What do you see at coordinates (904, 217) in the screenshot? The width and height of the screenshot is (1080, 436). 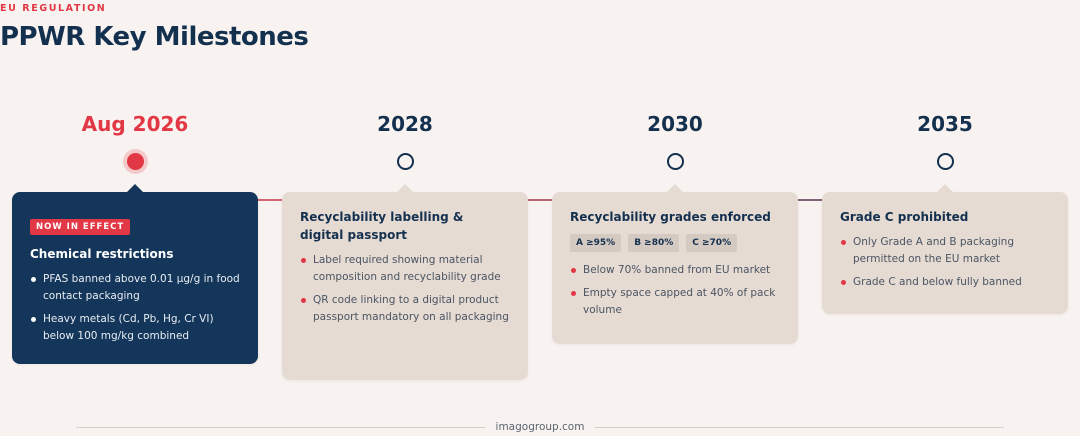 I see `milestone-card-title: Grade C prohibited` at bounding box center [904, 217].